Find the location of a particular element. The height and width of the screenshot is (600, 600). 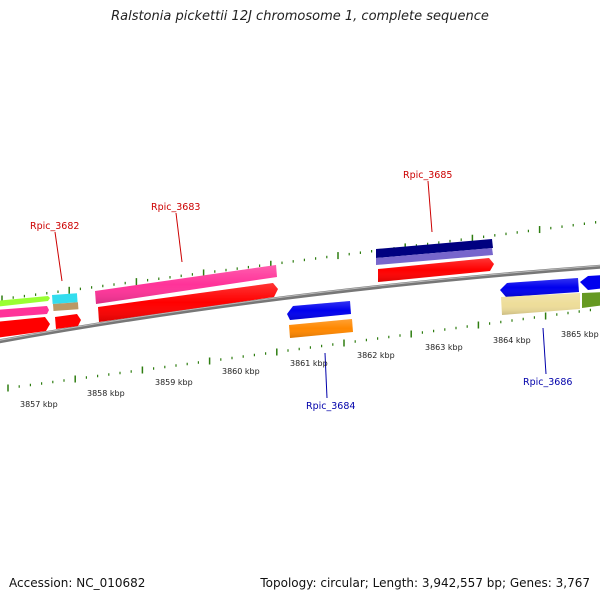

scale-label: 3857 kbp is located at coordinates (39, 404).